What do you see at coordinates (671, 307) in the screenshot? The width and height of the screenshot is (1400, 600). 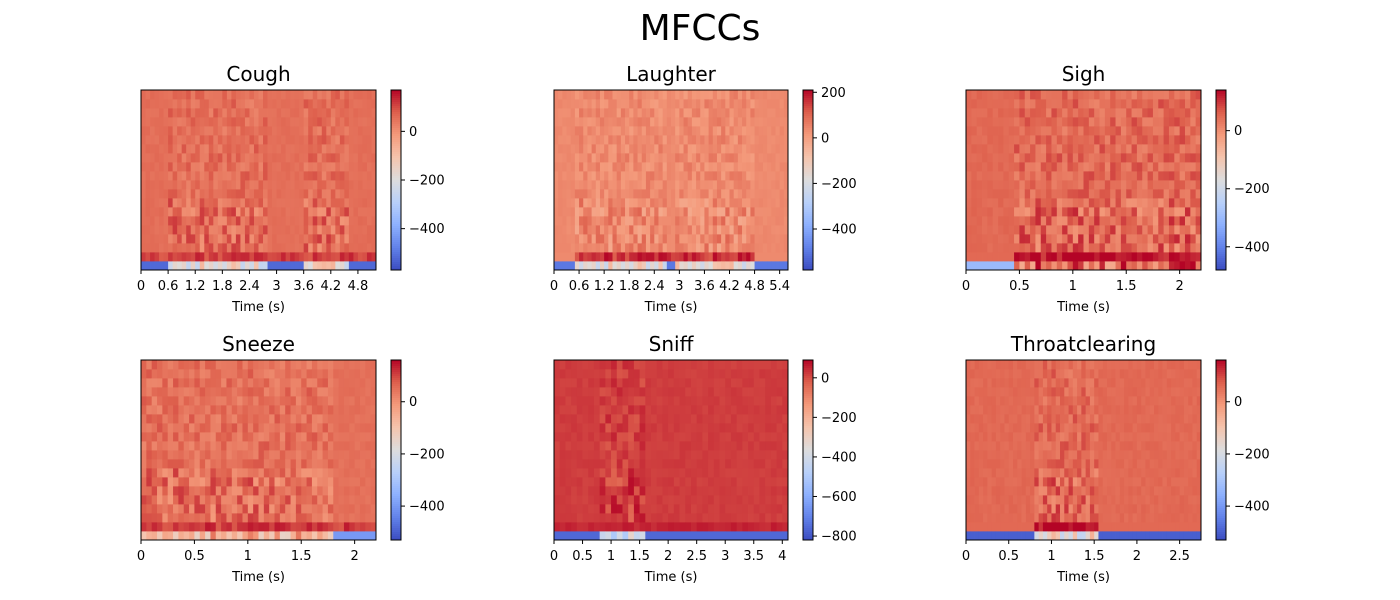 I see `x-axis-label: Time (s)` at bounding box center [671, 307].